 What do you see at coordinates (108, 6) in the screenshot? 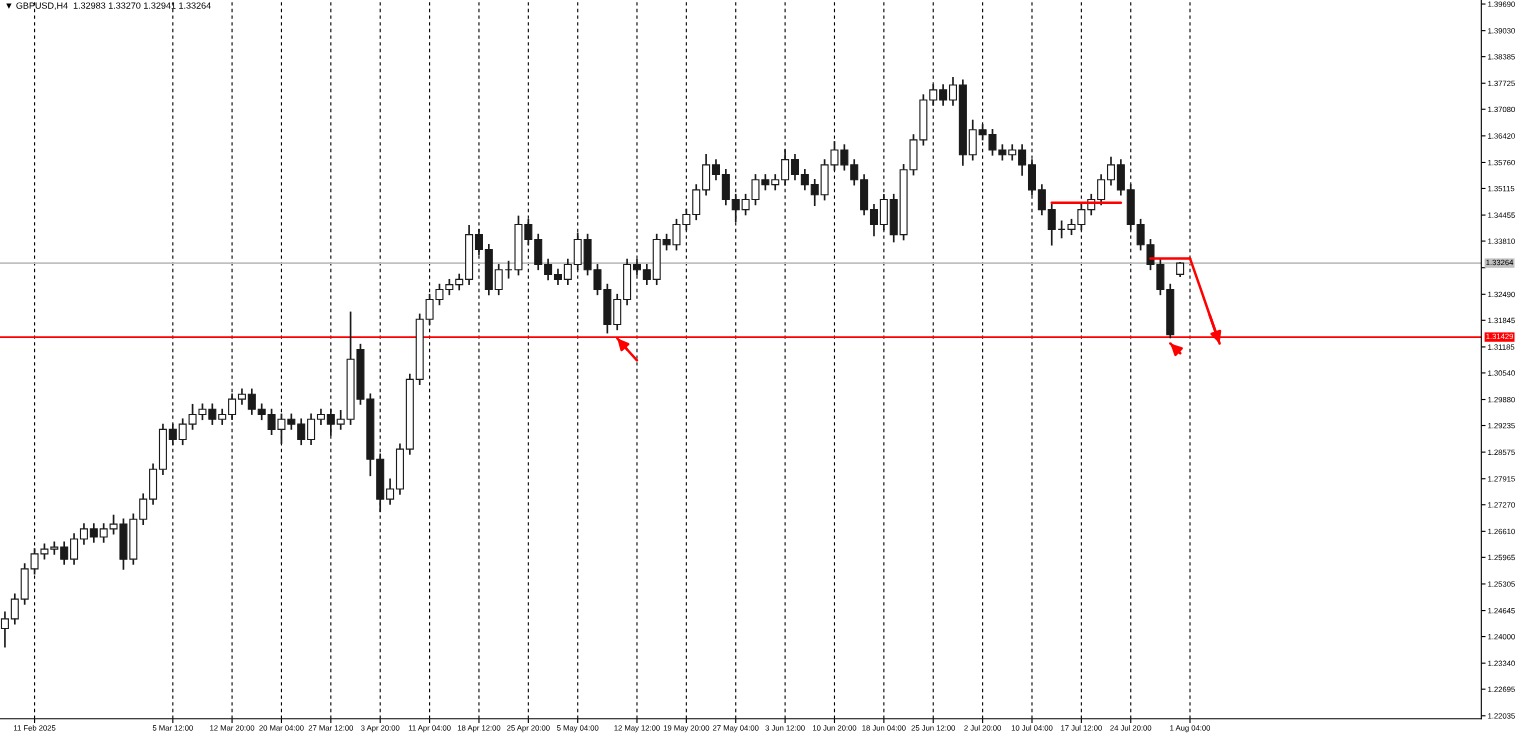
I see `chart-title: ▼ GBPUSD,H4 1.32983 1.33270 1.32941 1.33264` at bounding box center [108, 6].